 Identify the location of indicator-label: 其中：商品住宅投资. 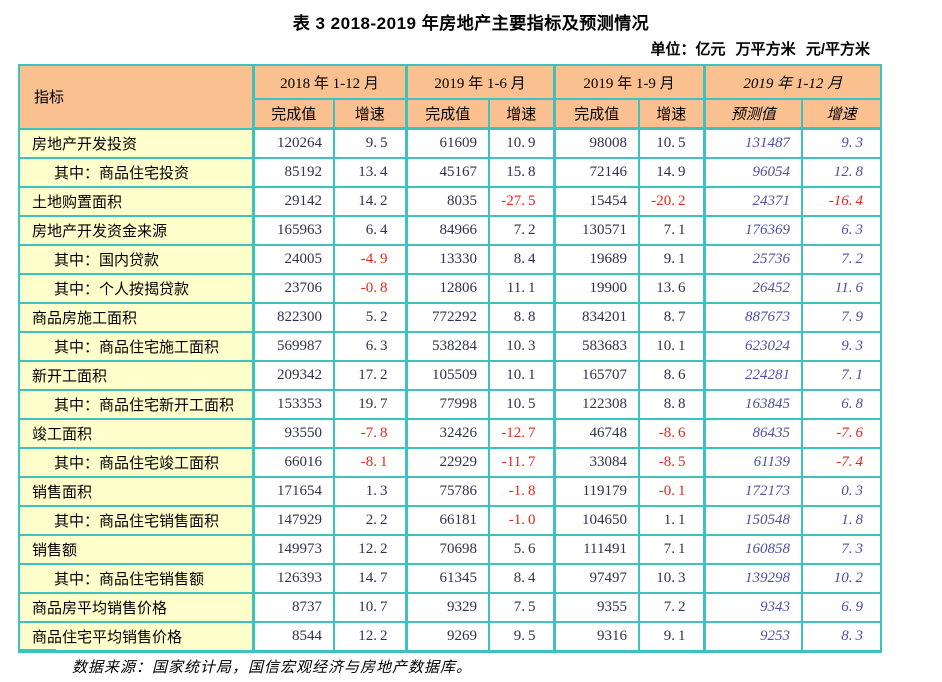
(136, 172).